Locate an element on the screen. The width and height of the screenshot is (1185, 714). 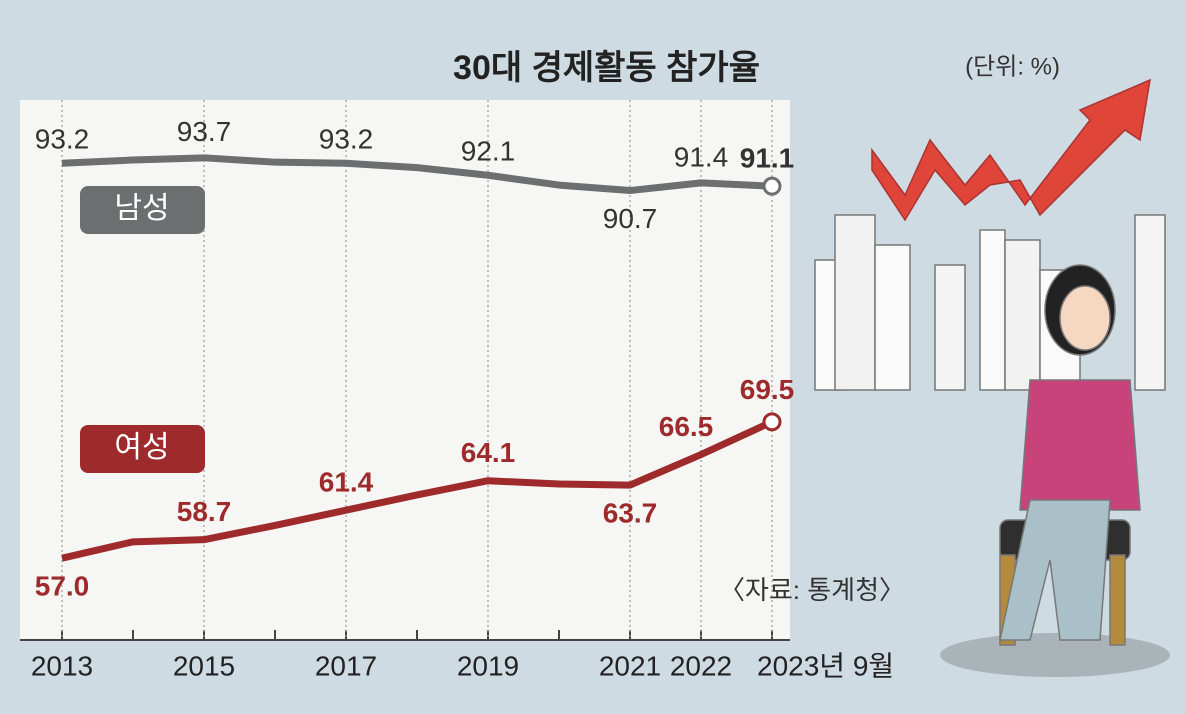
data-label: 57.0 is located at coordinates (62, 586).